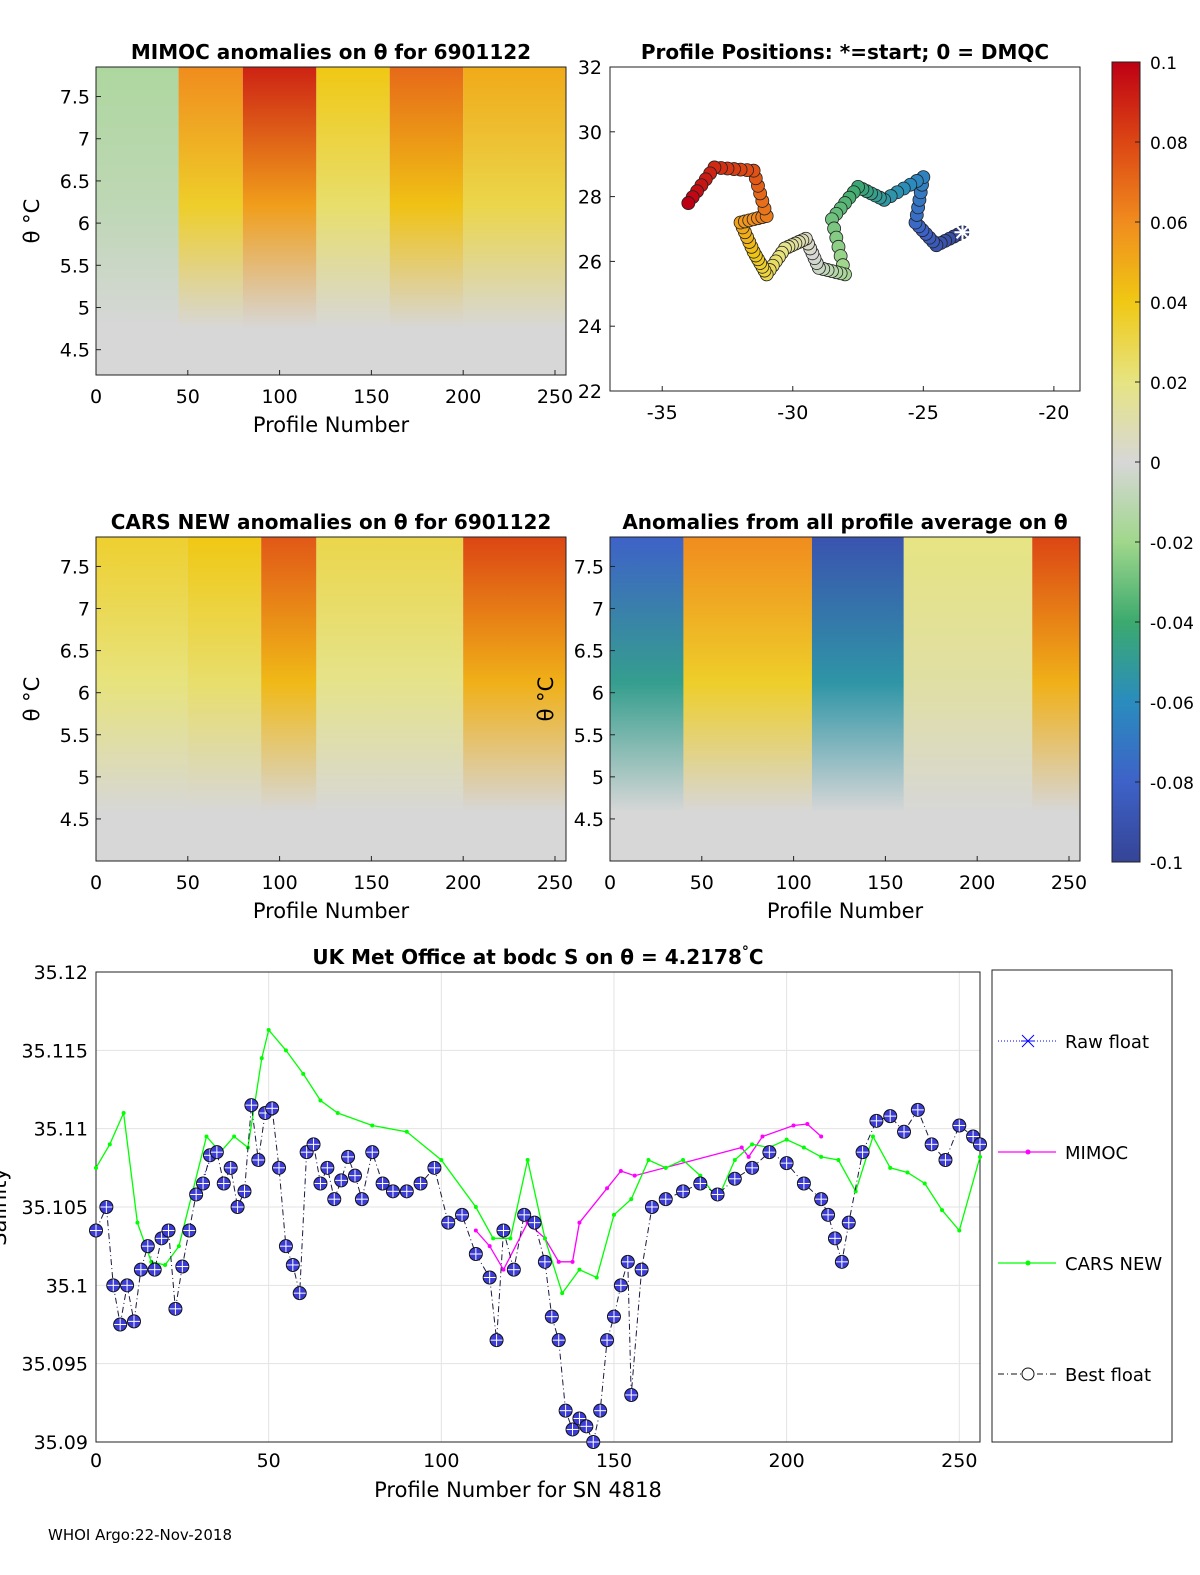 The width and height of the screenshot is (1200, 1575). Describe the element at coordinates (61, 973) in the screenshot. I see `salinity-ytick-label: 35.12` at that location.